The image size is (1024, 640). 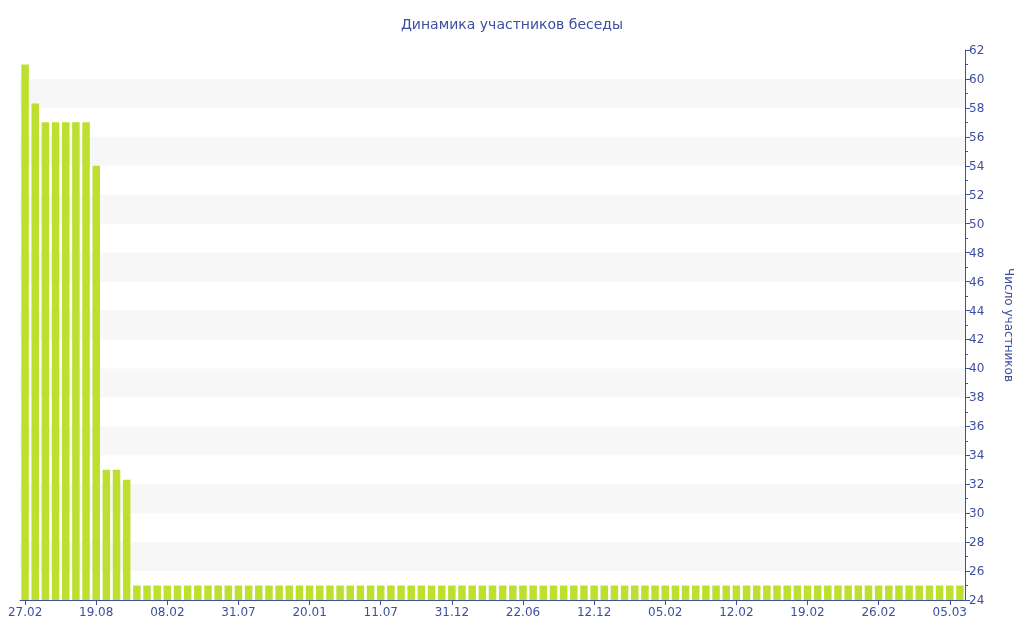 I want to click on y-tick-label: 36, so click(x=977, y=426).